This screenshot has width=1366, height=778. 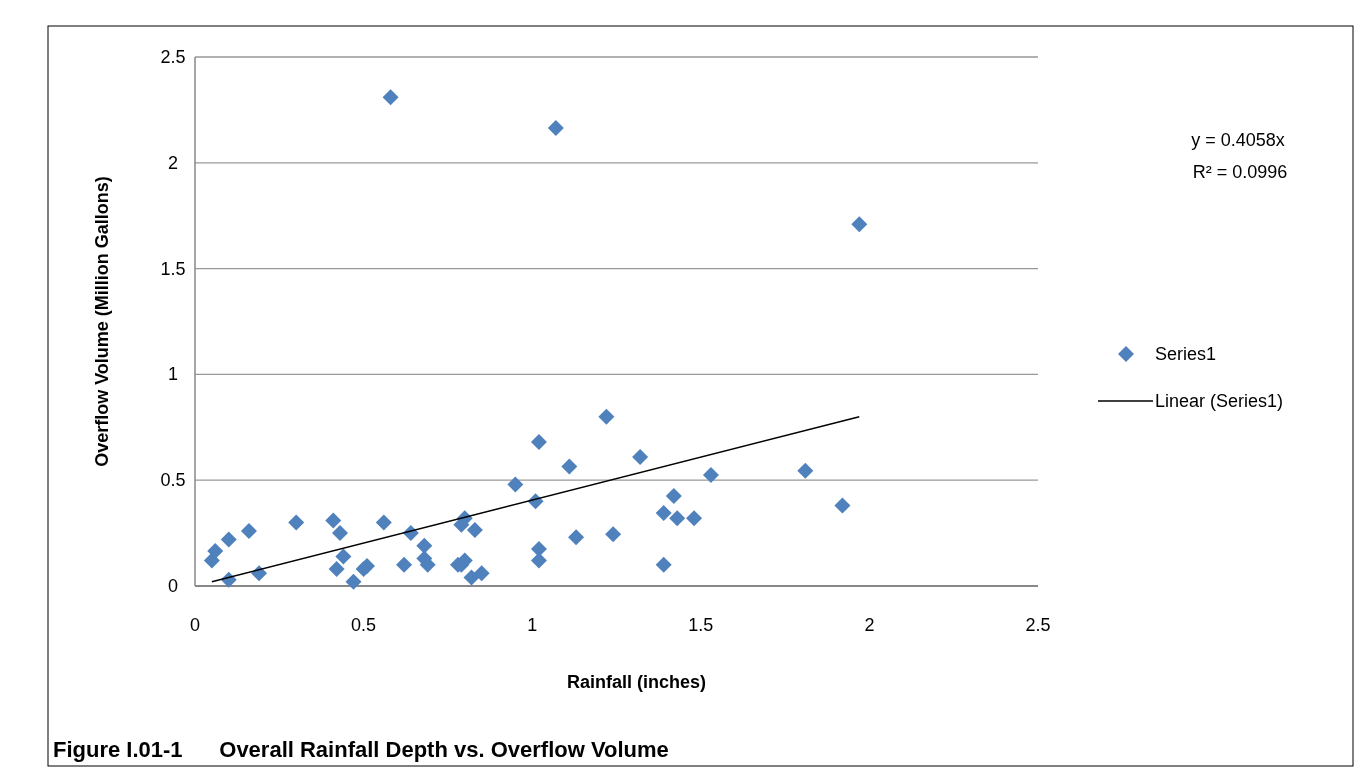 I want to click on y-tick-label: 2.5, so click(x=173, y=57).